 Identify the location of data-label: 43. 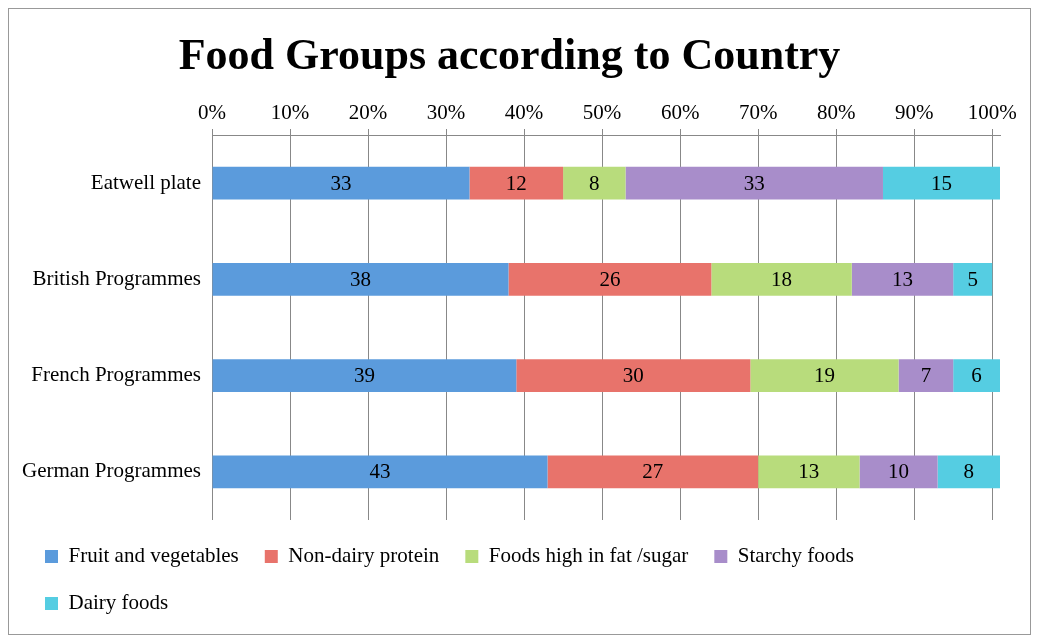
(380, 471).